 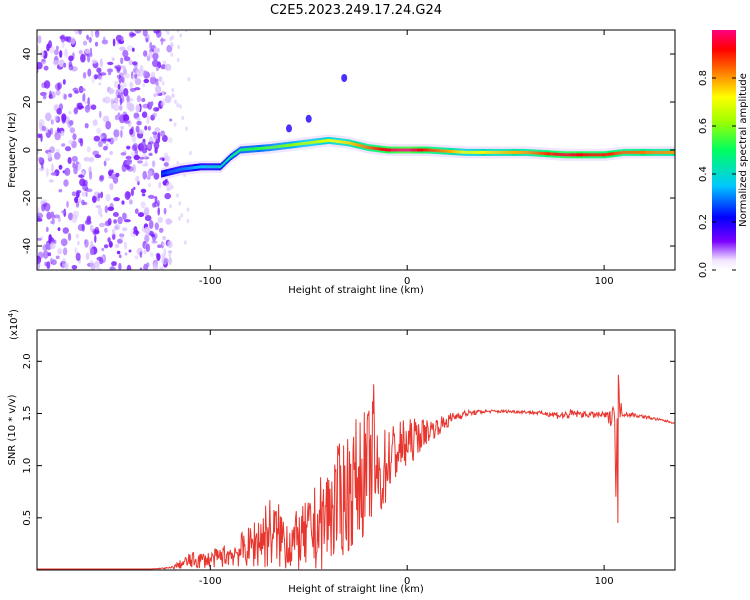 I want to click on ridge-layer, so click(x=418, y=127).